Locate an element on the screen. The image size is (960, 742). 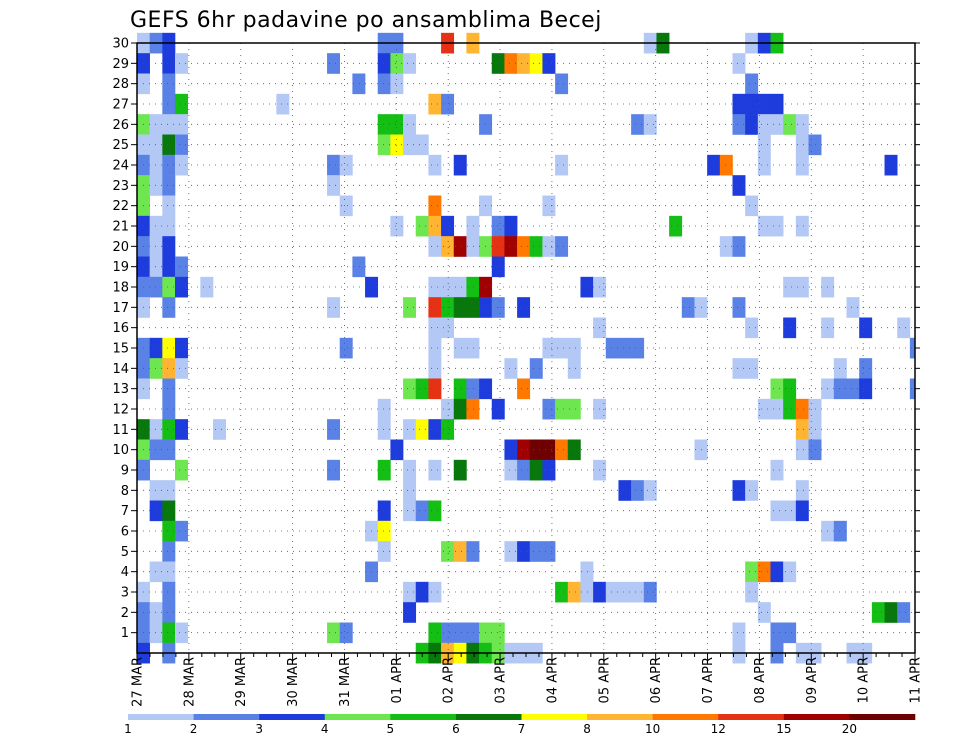
y-tick-label: 1 is located at coordinates (125, 633).